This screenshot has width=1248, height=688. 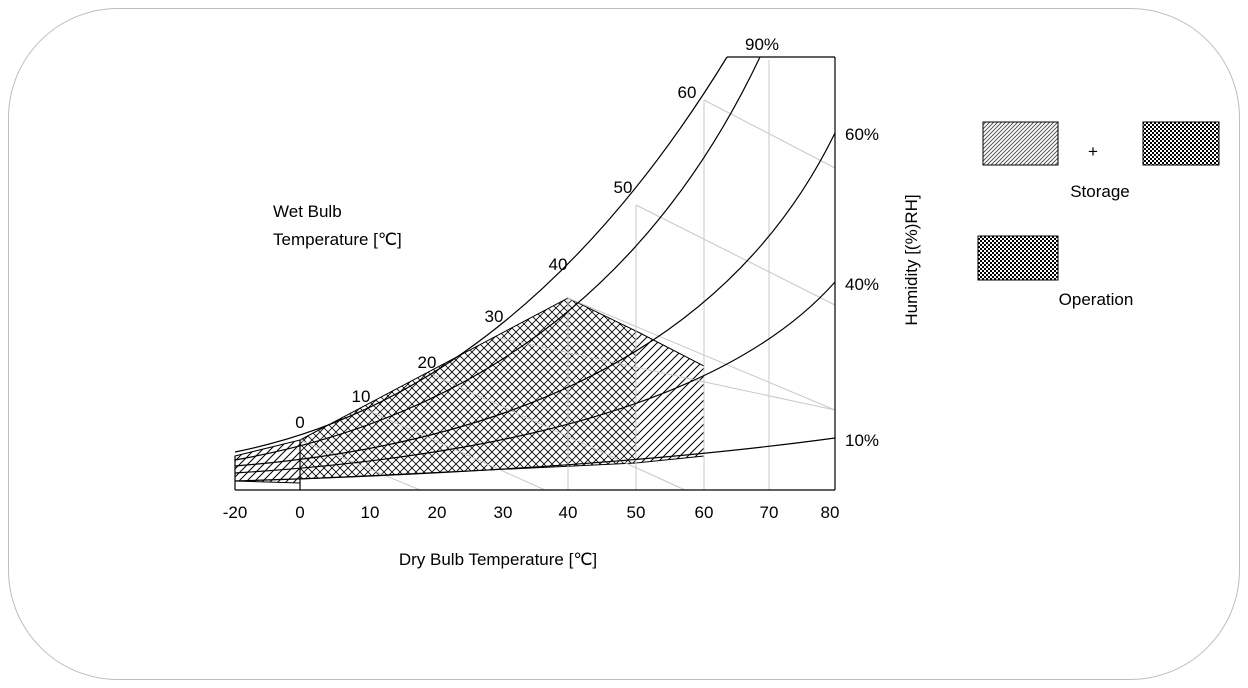 I want to click on wet-bulb-tick-label: 20, so click(x=427, y=362).